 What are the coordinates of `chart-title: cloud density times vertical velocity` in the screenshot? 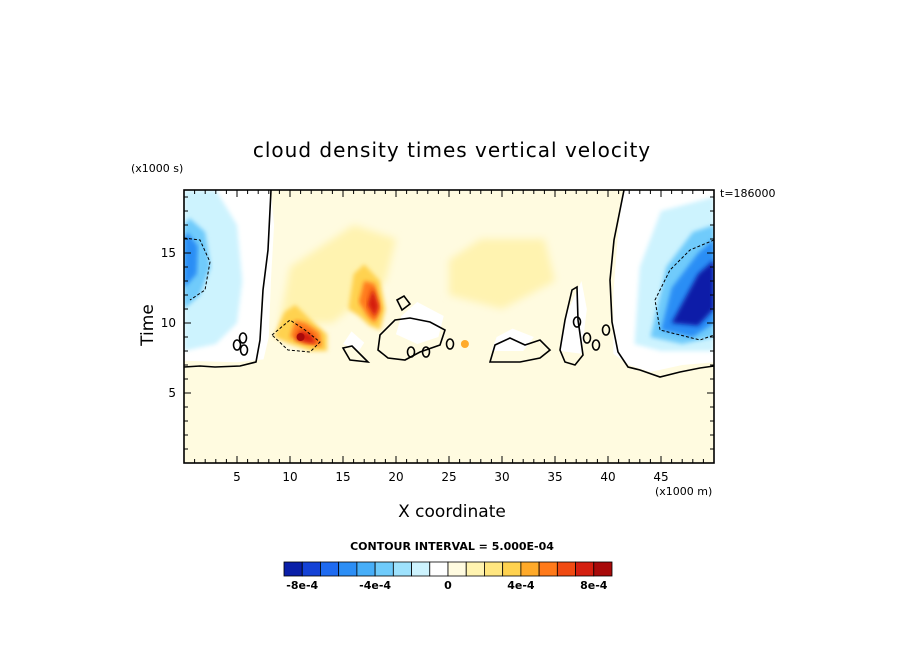 It's located at (452, 150).